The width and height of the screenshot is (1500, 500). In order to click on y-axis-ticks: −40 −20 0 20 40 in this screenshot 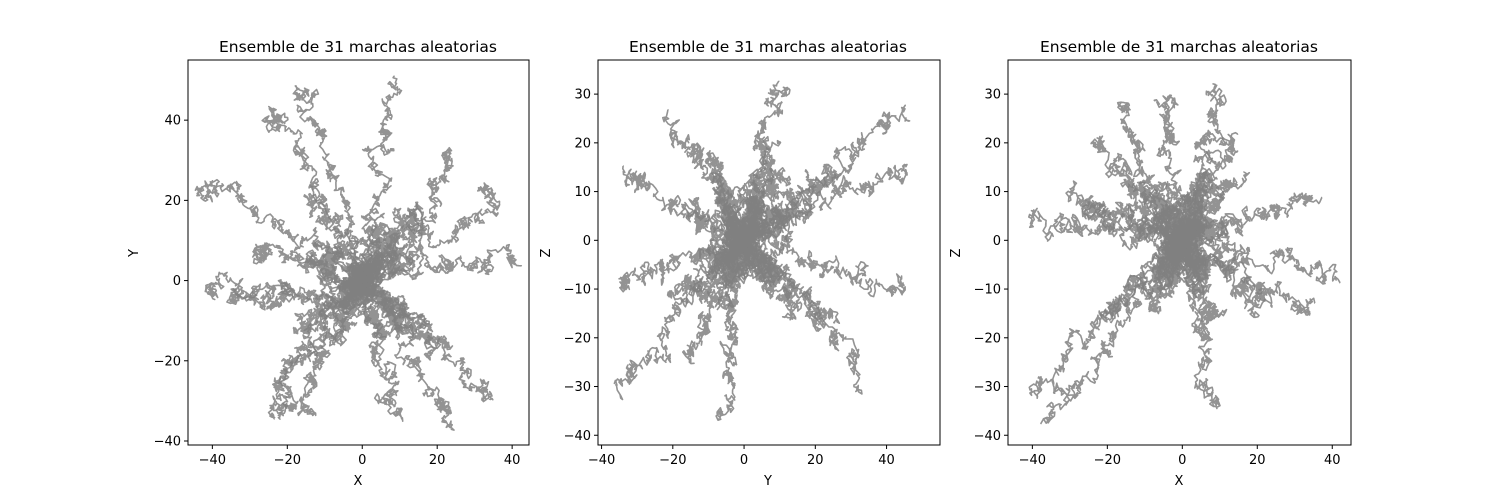, I will do `click(171, 281)`.